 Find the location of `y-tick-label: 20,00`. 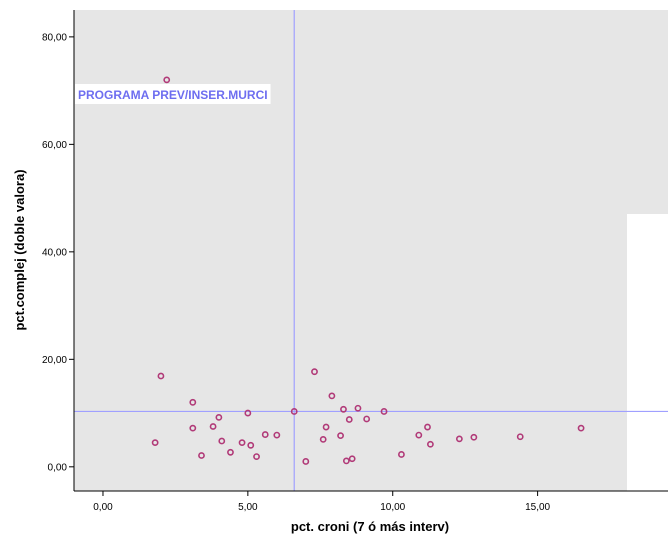

y-tick-label: 20,00 is located at coordinates (54, 360).